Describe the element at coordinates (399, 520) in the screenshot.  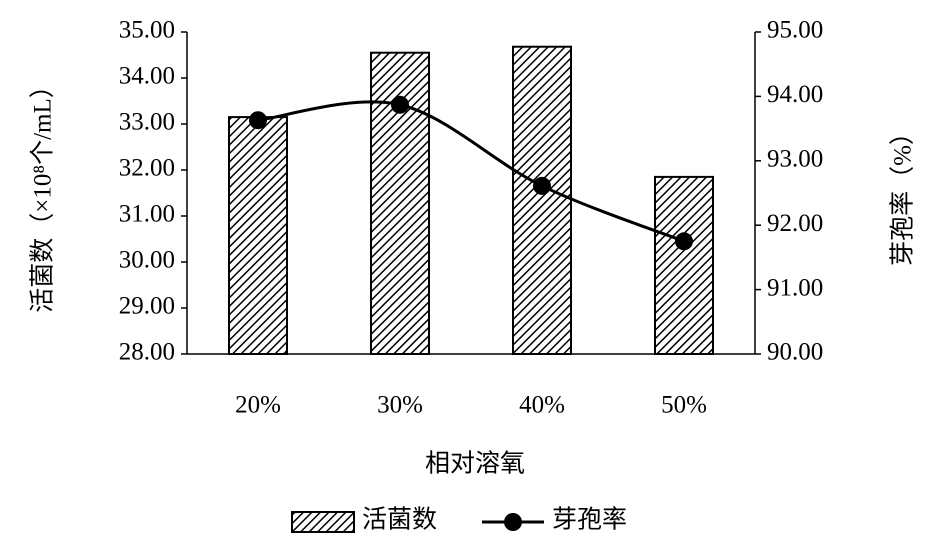
I see `legend-label: 活菌数` at that location.